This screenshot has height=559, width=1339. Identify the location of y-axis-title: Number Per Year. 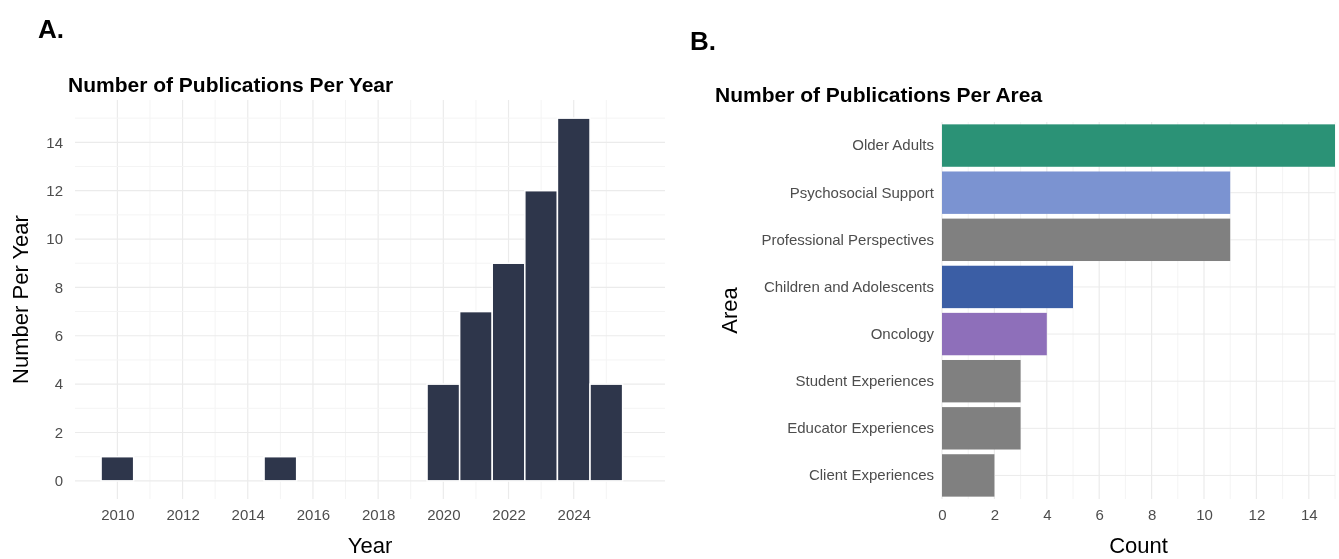
(20, 299).